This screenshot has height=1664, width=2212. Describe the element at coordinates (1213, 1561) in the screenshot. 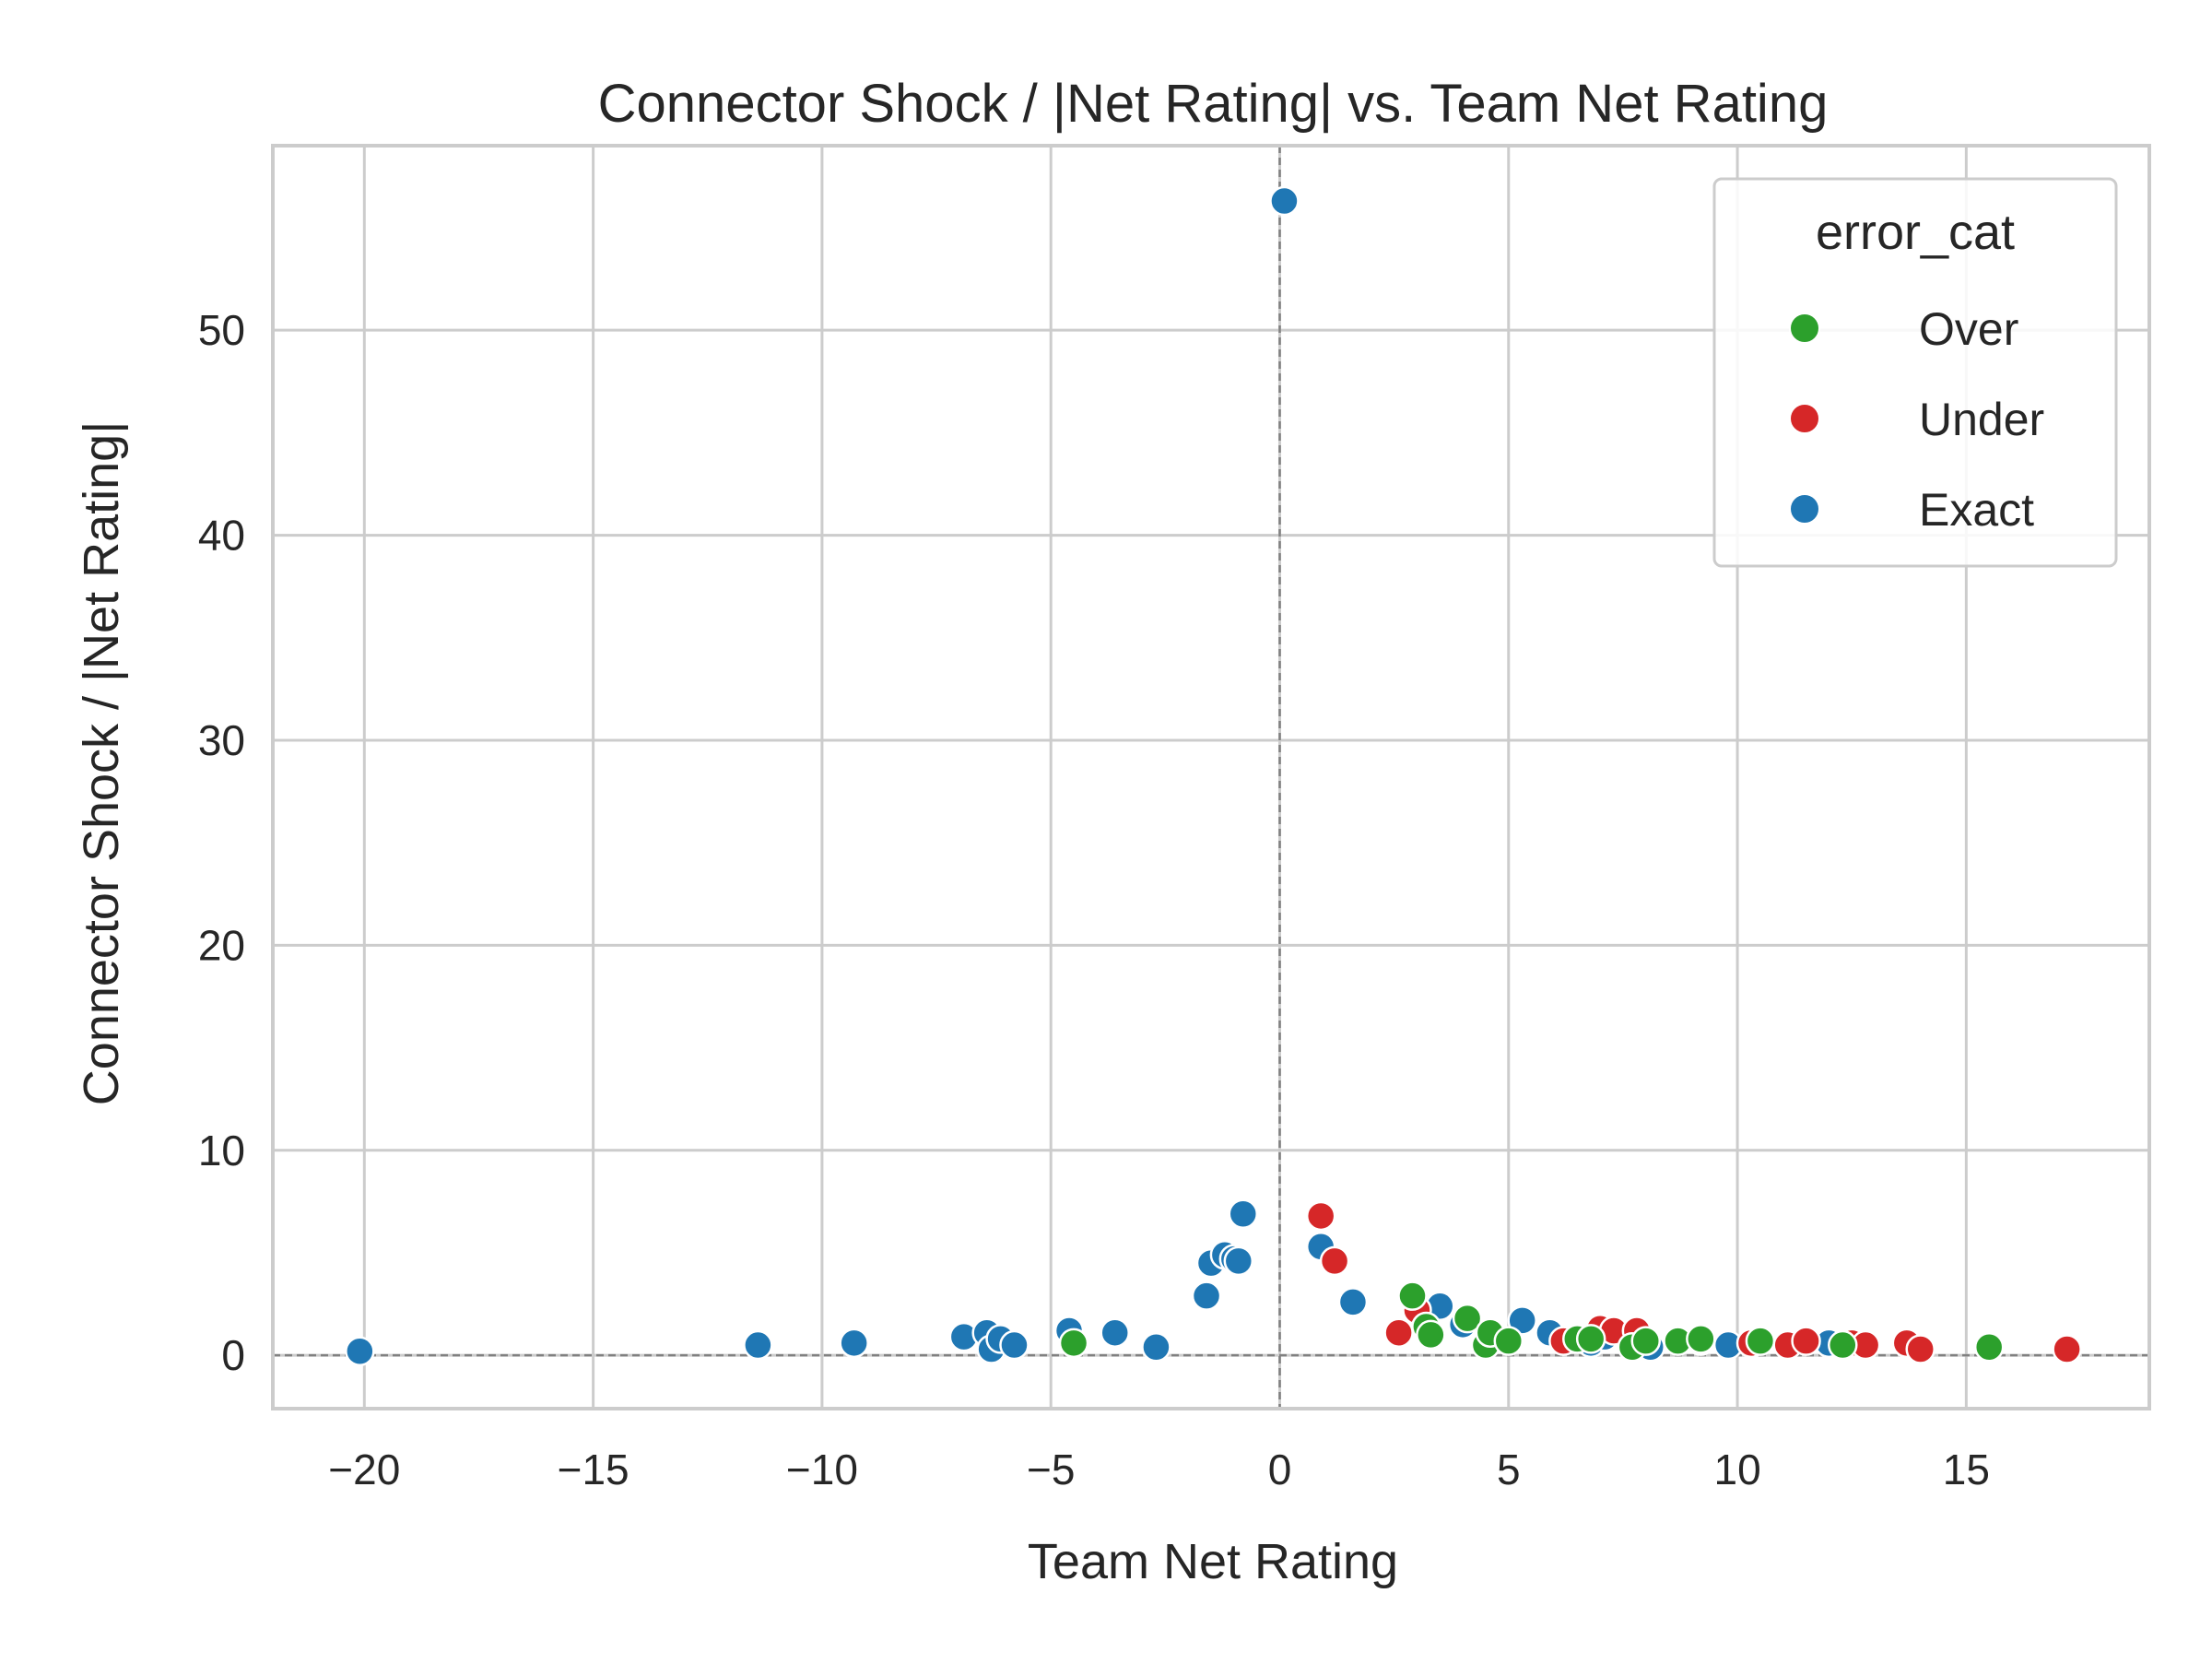

I see `x-axis-label: Team Net Rating` at that location.